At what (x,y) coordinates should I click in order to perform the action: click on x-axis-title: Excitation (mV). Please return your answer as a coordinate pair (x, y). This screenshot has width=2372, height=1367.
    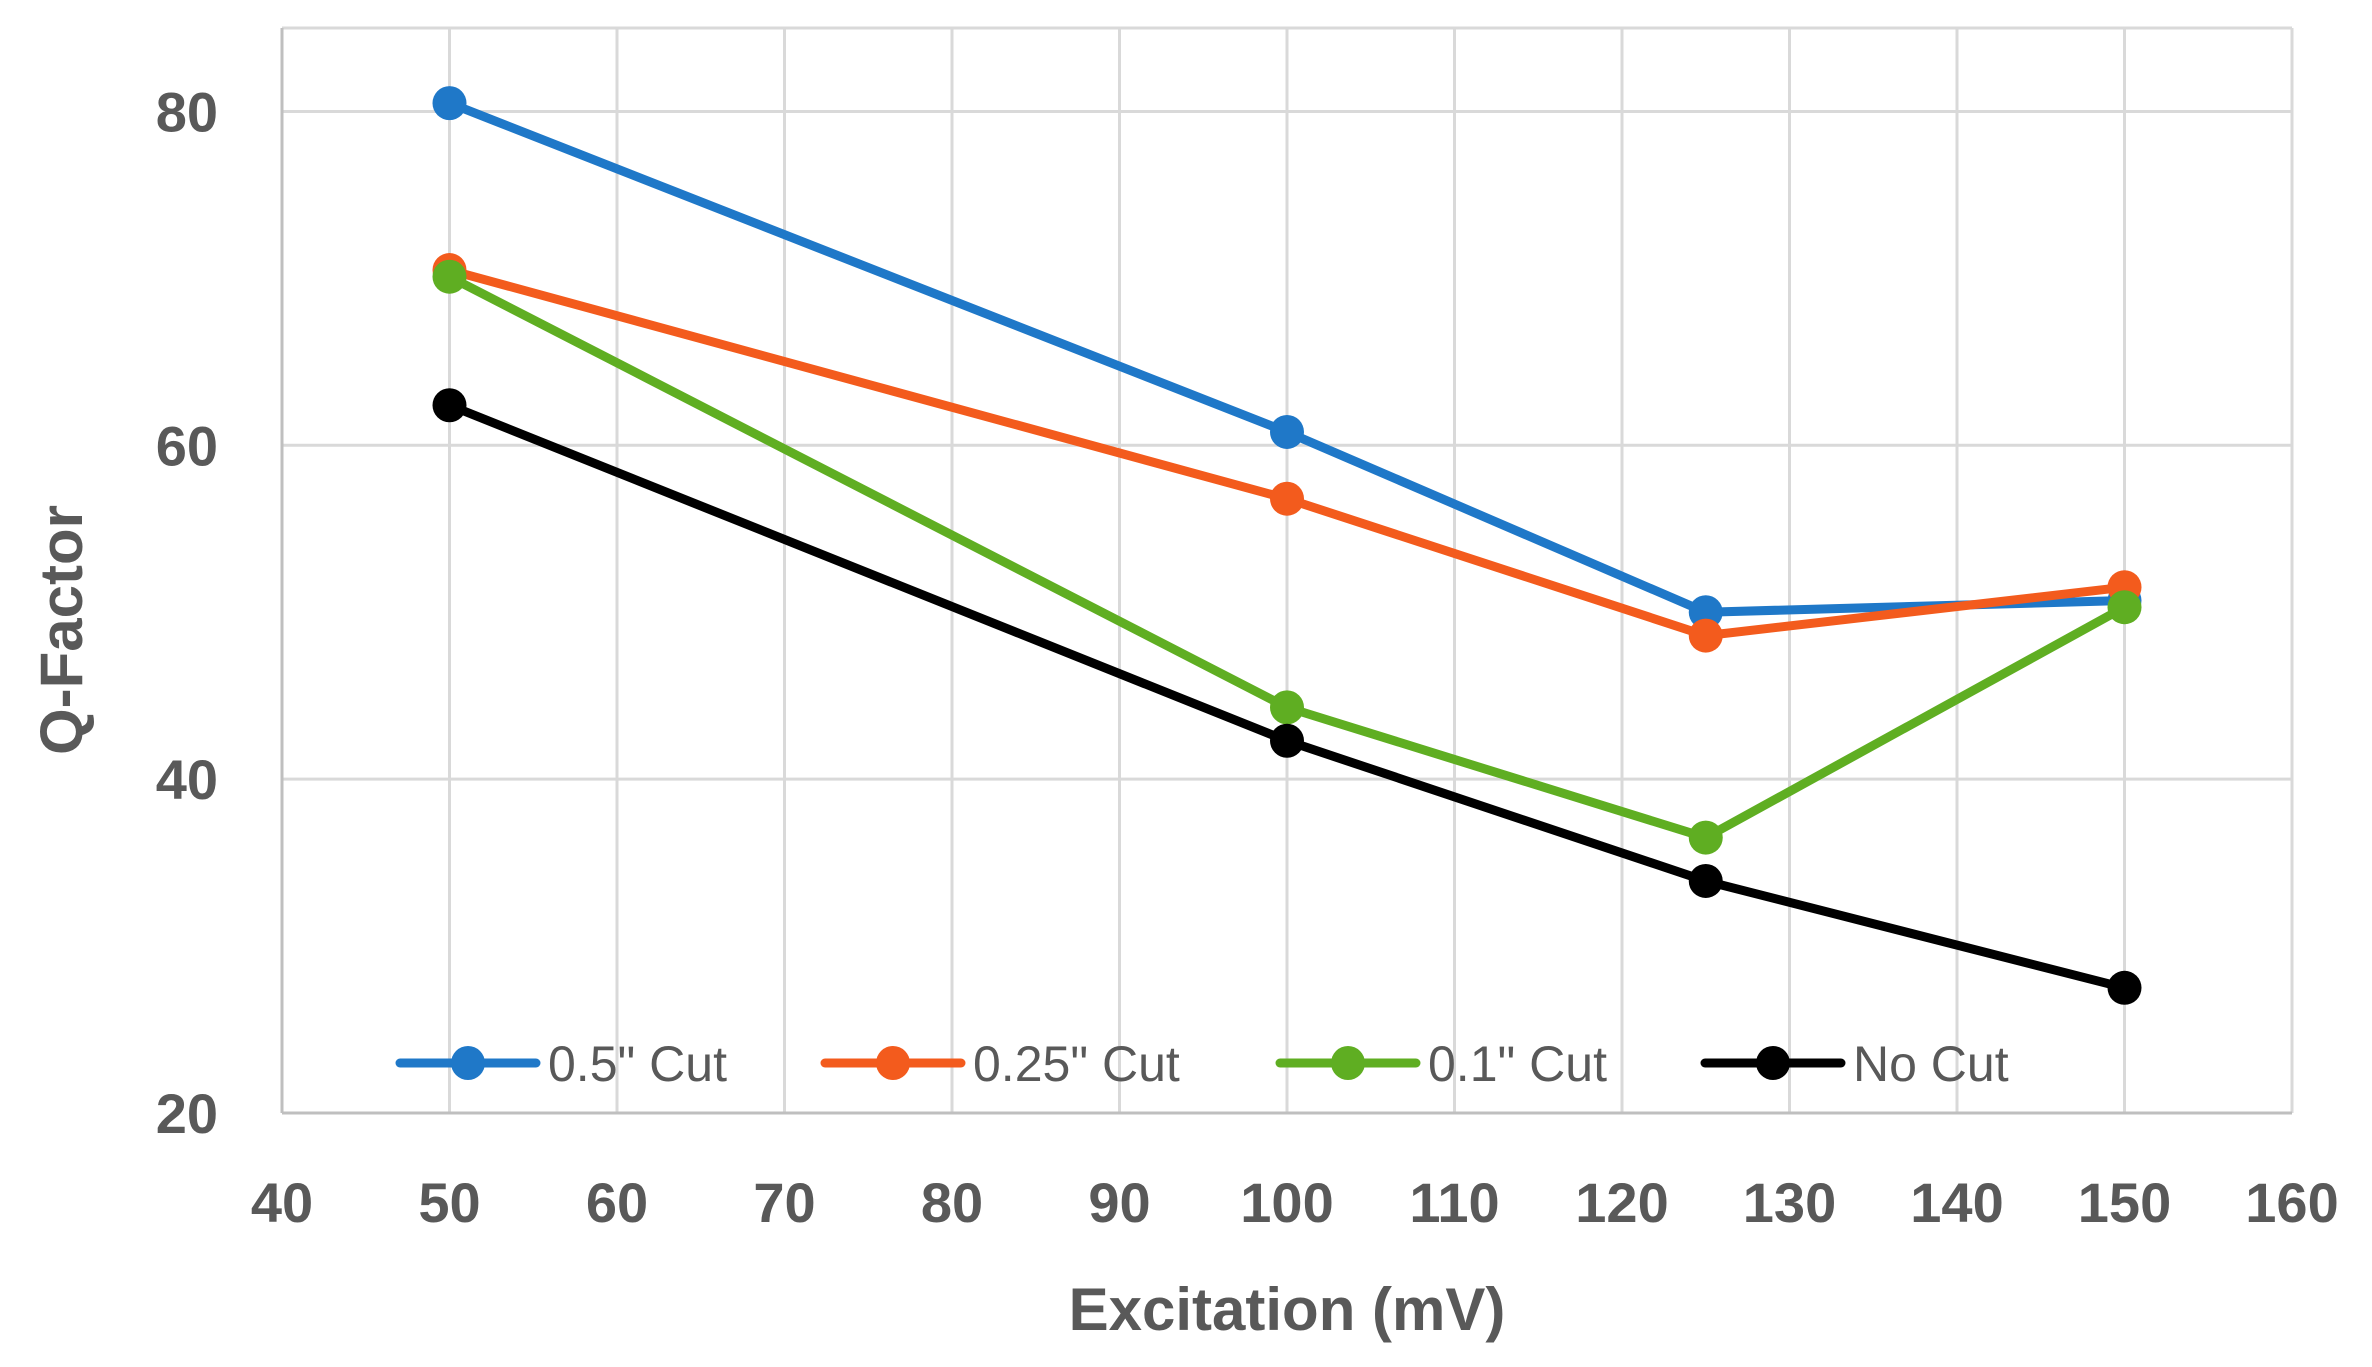
    Looking at the image, I should click on (1287, 1309).